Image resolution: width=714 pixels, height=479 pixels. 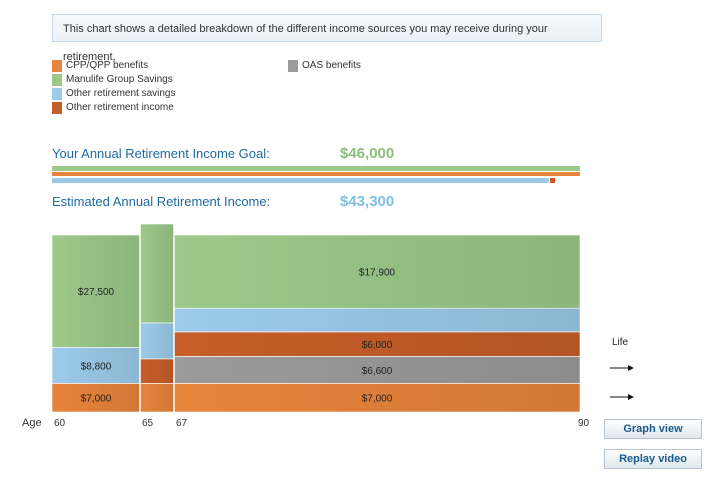 I want to click on data-label: $6,000, so click(x=377, y=345).